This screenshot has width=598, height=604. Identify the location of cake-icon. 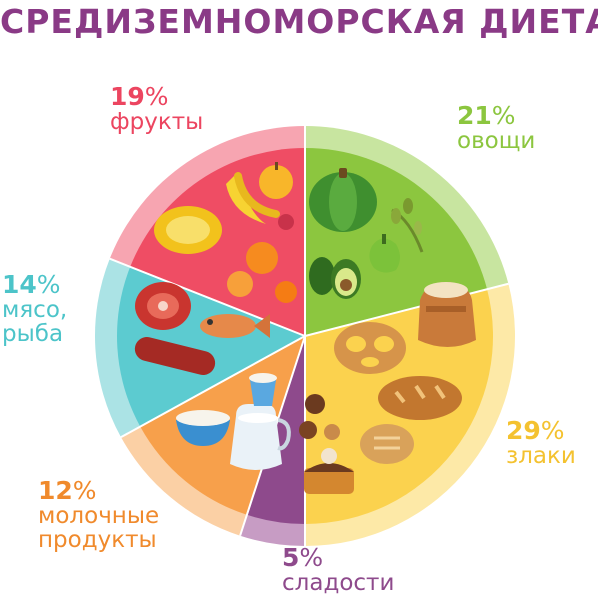
(329, 471).